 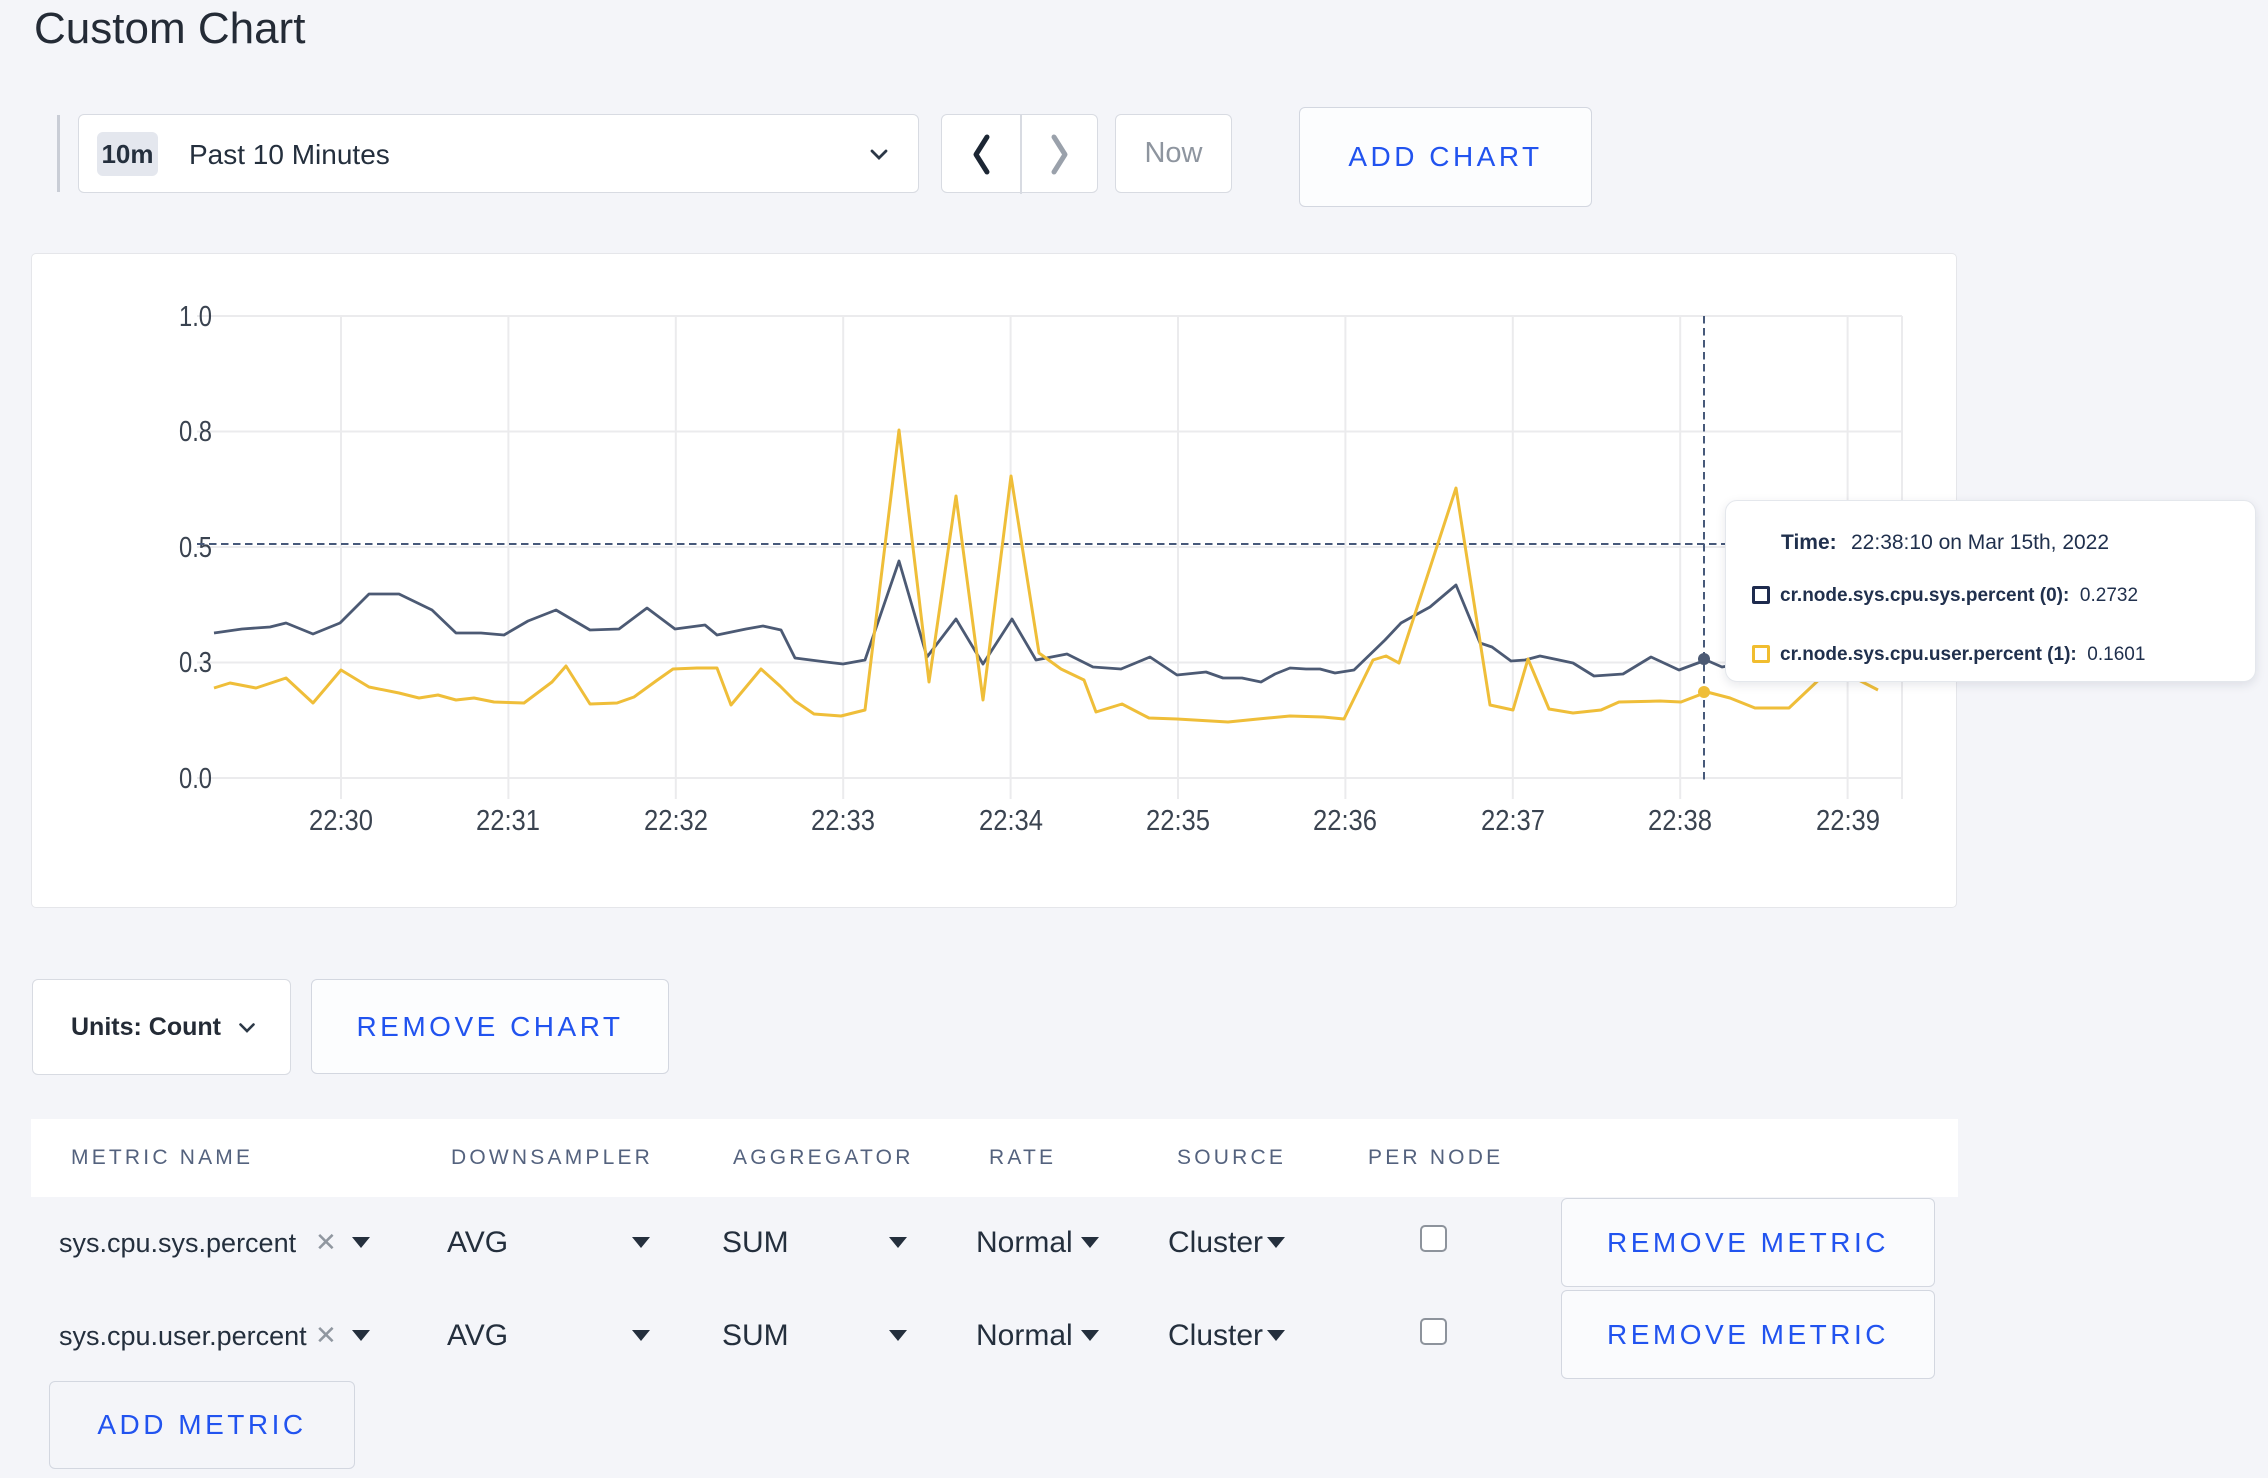 What do you see at coordinates (195, 779) in the screenshot?
I see `svg-text: 0.0` at bounding box center [195, 779].